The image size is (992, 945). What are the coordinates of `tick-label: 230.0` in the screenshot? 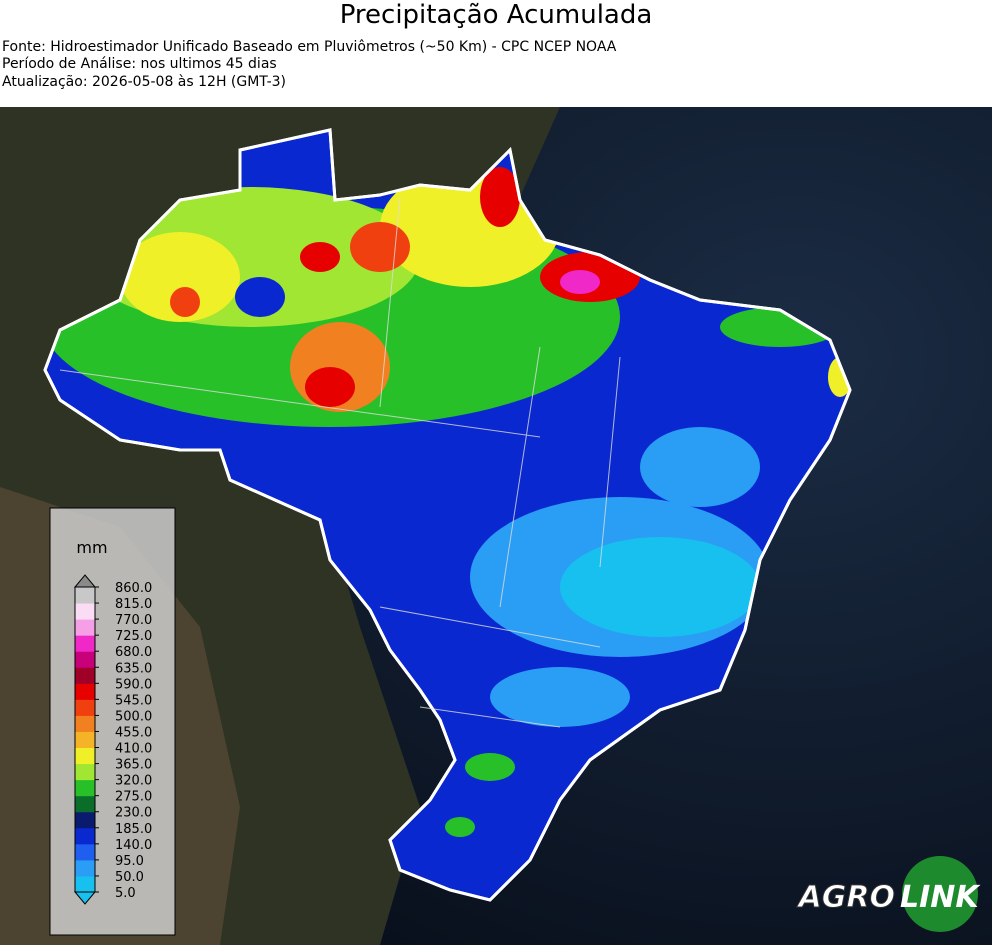 It's located at (133, 813).